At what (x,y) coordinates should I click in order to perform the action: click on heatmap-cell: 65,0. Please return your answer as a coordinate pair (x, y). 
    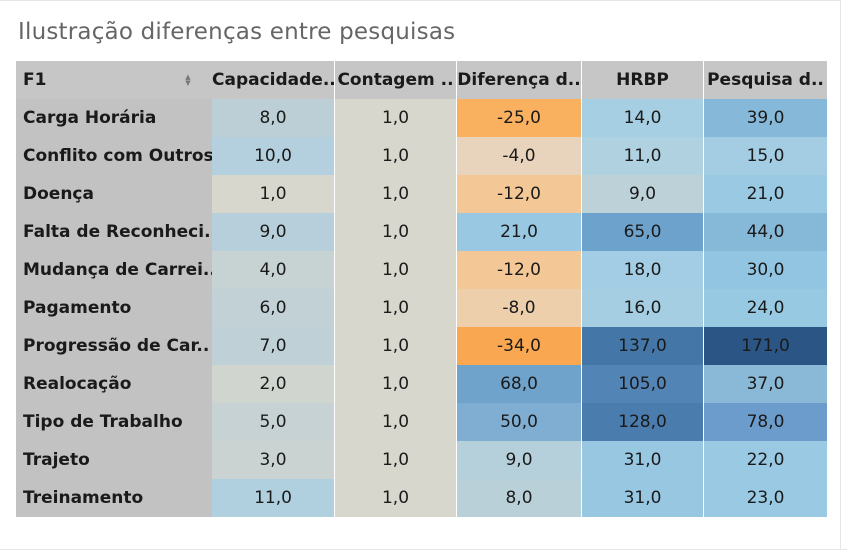
    Looking at the image, I should click on (642, 232).